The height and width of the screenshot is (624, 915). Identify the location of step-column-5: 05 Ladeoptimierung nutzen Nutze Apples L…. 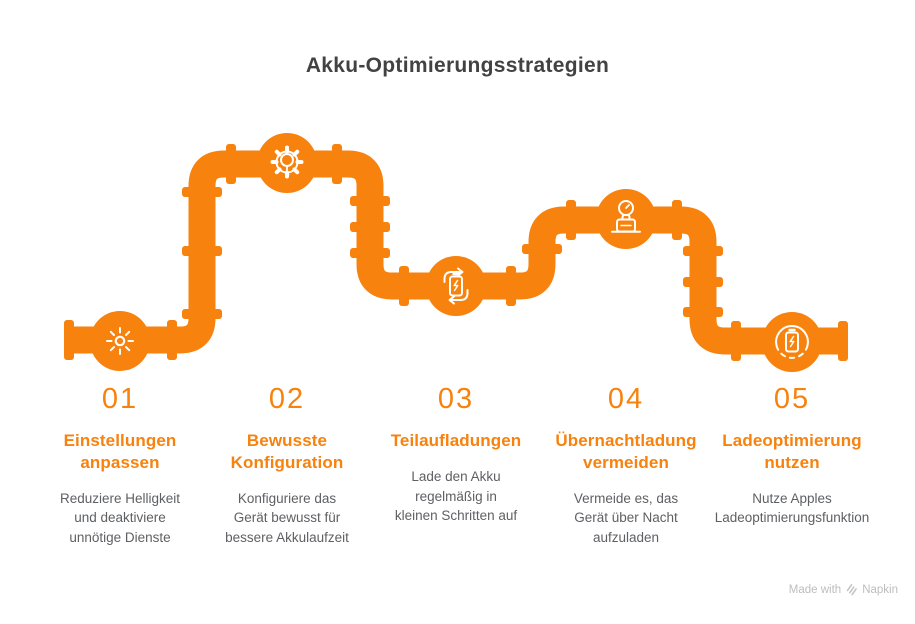
(792, 456).